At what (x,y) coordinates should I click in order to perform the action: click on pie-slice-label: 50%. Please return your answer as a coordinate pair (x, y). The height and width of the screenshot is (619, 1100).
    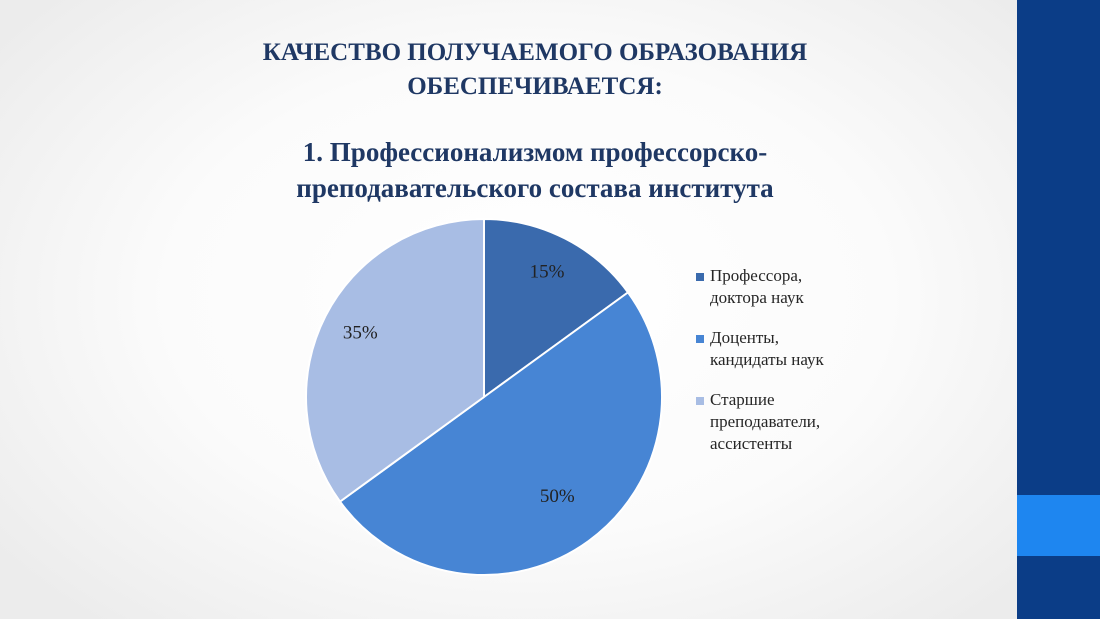
    Looking at the image, I should click on (557, 496).